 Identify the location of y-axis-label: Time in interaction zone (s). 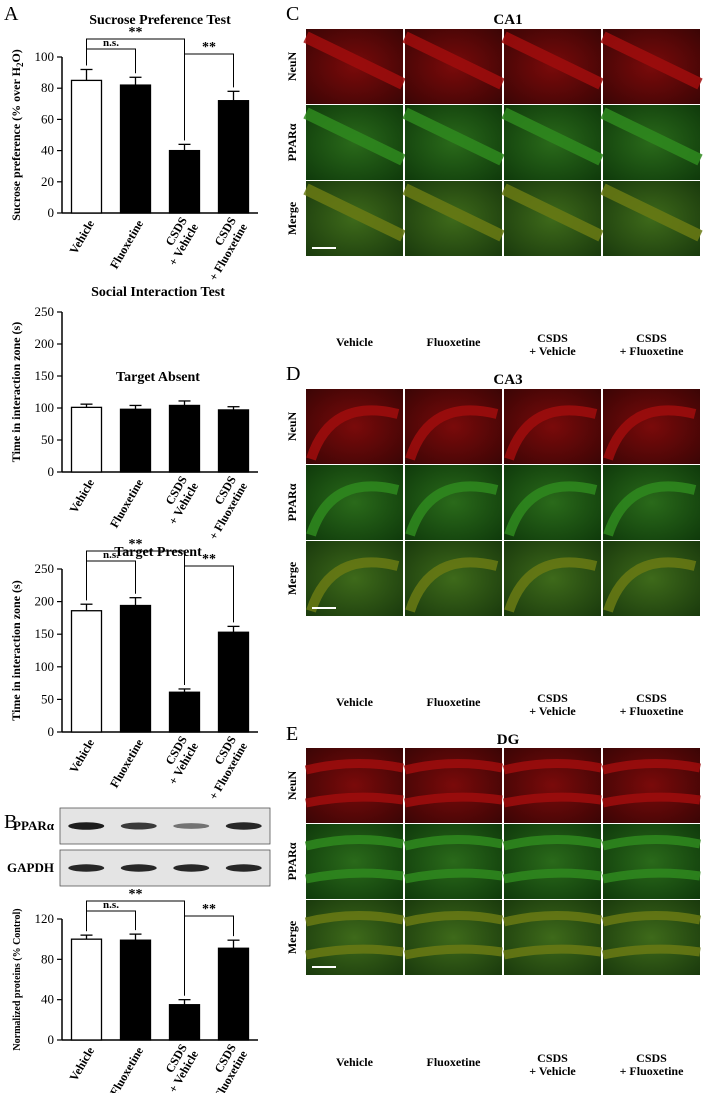
(16, 392).